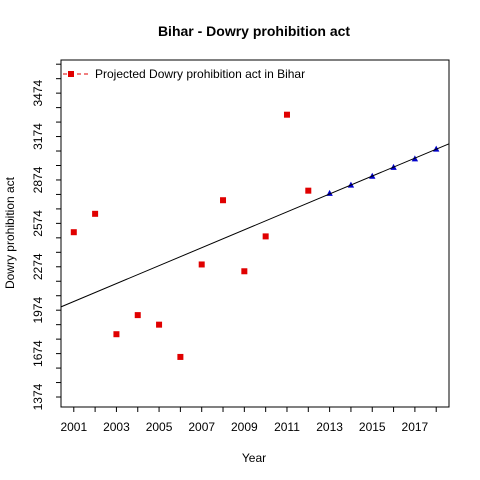  Describe the element at coordinates (38, 266) in the screenshot. I see `y-tick-label: 2274` at that location.